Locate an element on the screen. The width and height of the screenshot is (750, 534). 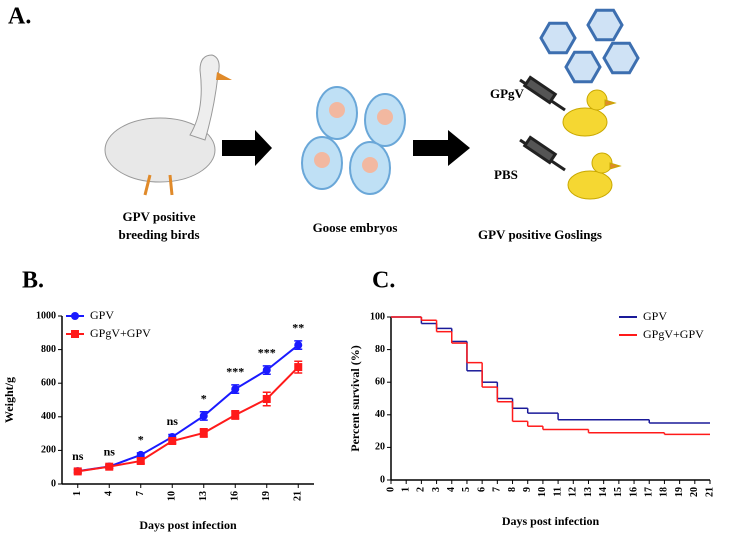
panel-label: B. is located at coordinates (33, 281).